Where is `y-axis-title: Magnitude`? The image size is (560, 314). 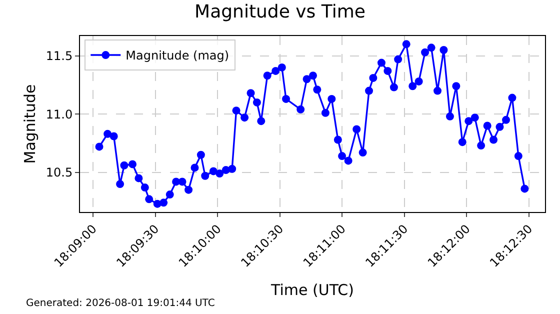
y-axis-title: Magnitude is located at coordinates (30, 124).